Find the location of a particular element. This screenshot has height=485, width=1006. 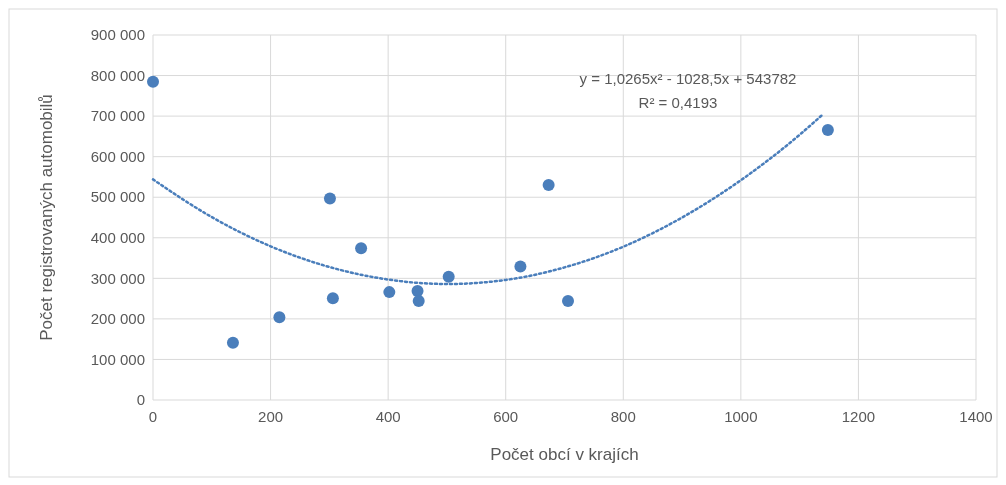

y-tick-label: 200 000 is located at coordinates (117, 319).